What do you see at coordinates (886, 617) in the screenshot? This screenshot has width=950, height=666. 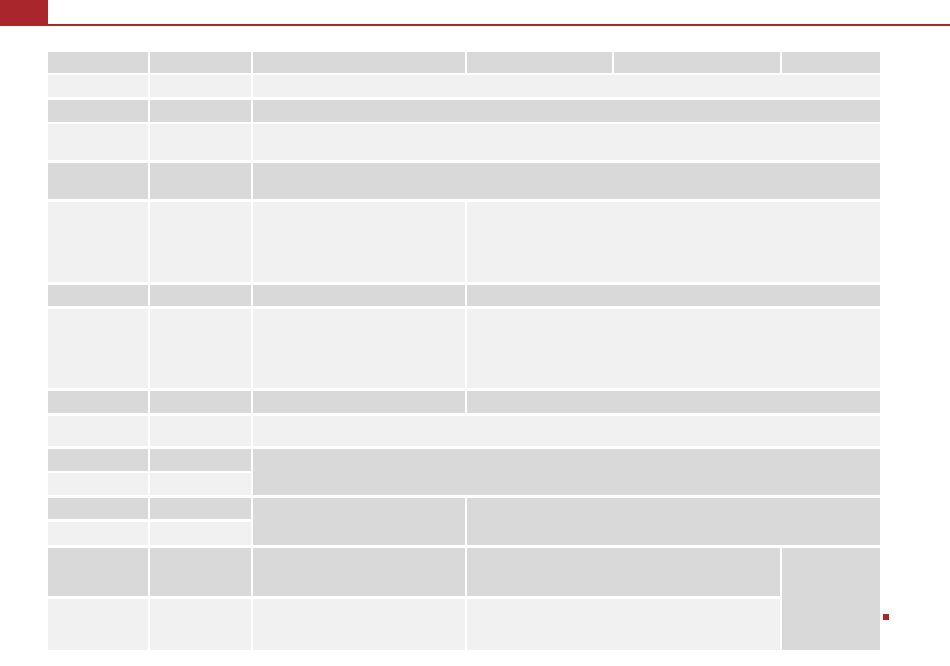 I see `end-marker` at bounding box center [886, 617].